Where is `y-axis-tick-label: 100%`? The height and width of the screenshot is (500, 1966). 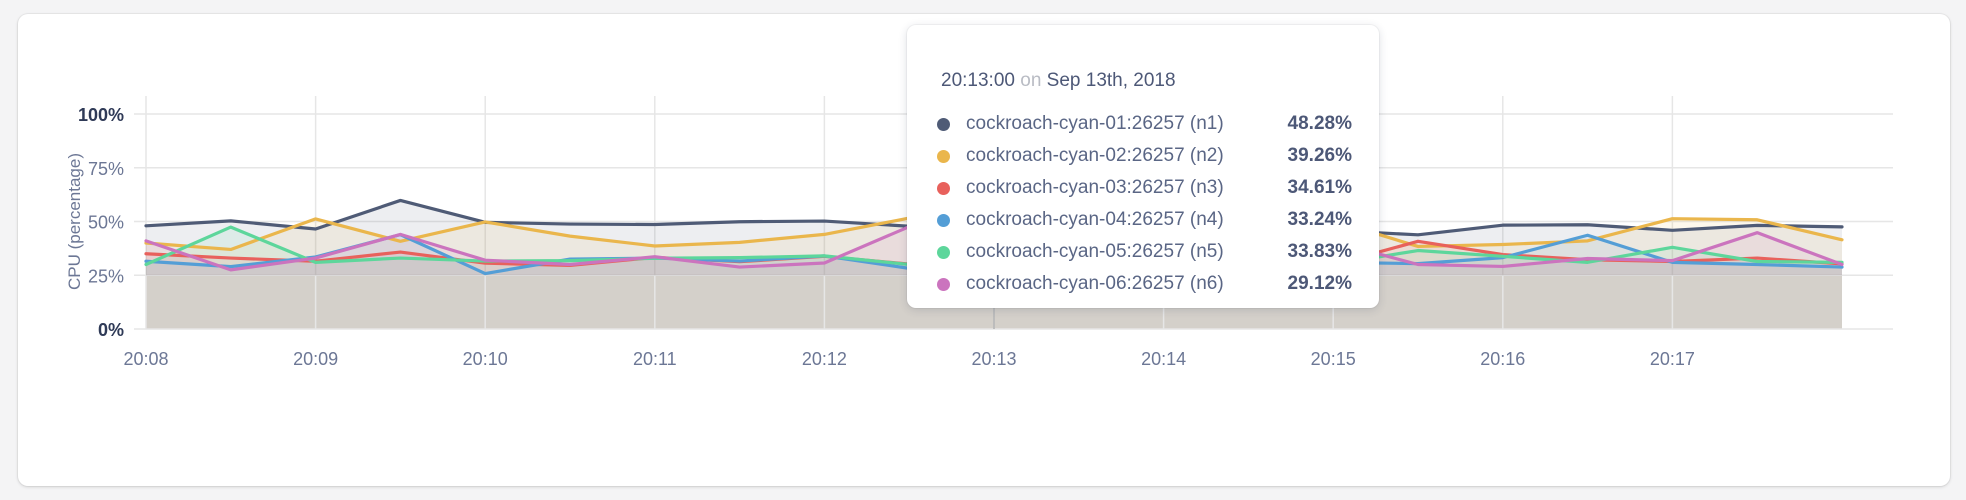 y-axis-tick-label: 100% is located at coordinates (101, 115).